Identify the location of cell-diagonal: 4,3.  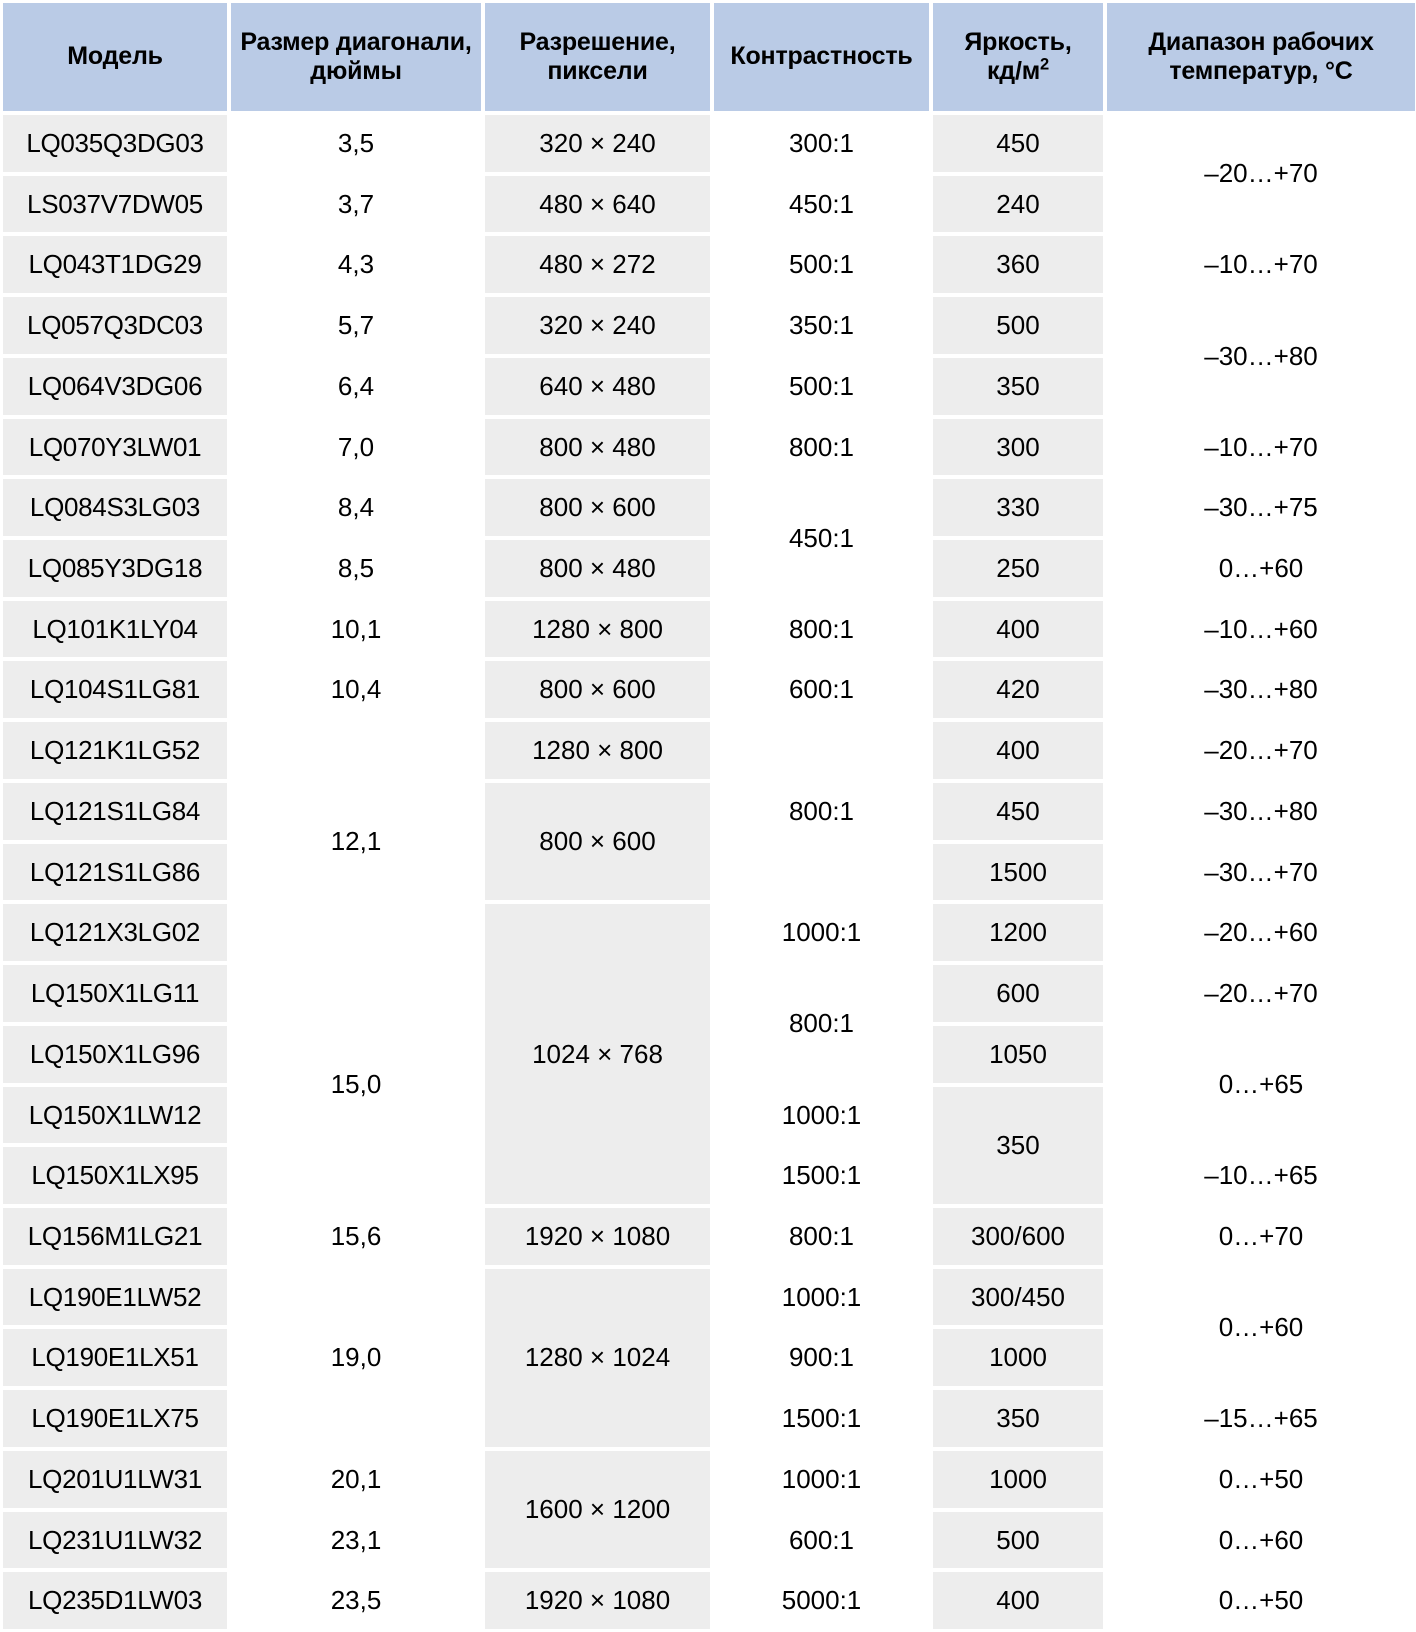
(356, 265).